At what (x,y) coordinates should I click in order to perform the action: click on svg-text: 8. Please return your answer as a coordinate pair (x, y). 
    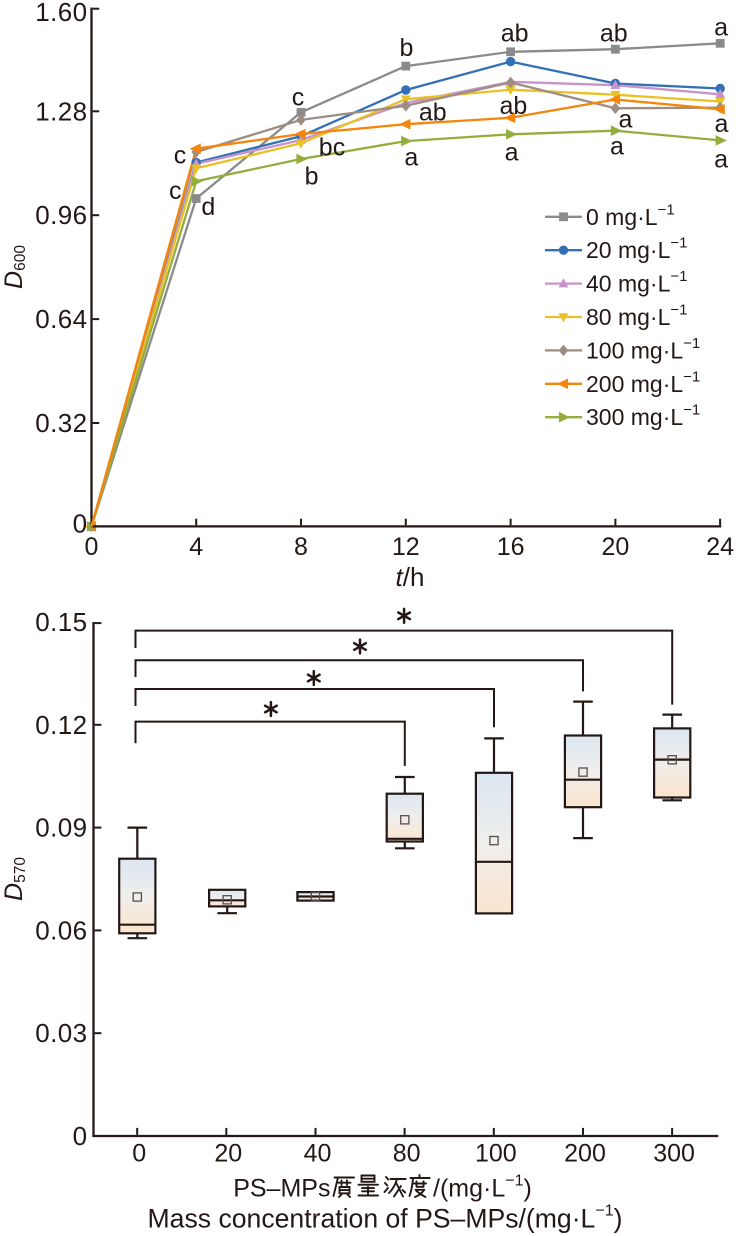
    Looking at the image, I should click on (301, 547).